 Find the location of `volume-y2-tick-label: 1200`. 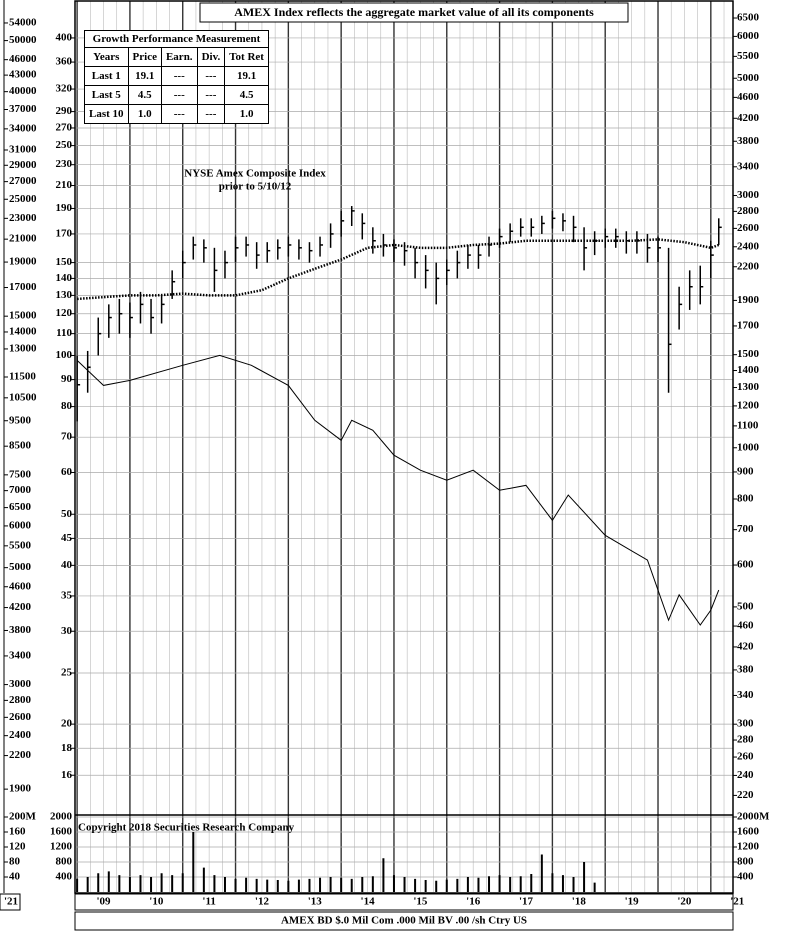

volume-y2-tick-label: 1200 is located at coordinates (748, 847).